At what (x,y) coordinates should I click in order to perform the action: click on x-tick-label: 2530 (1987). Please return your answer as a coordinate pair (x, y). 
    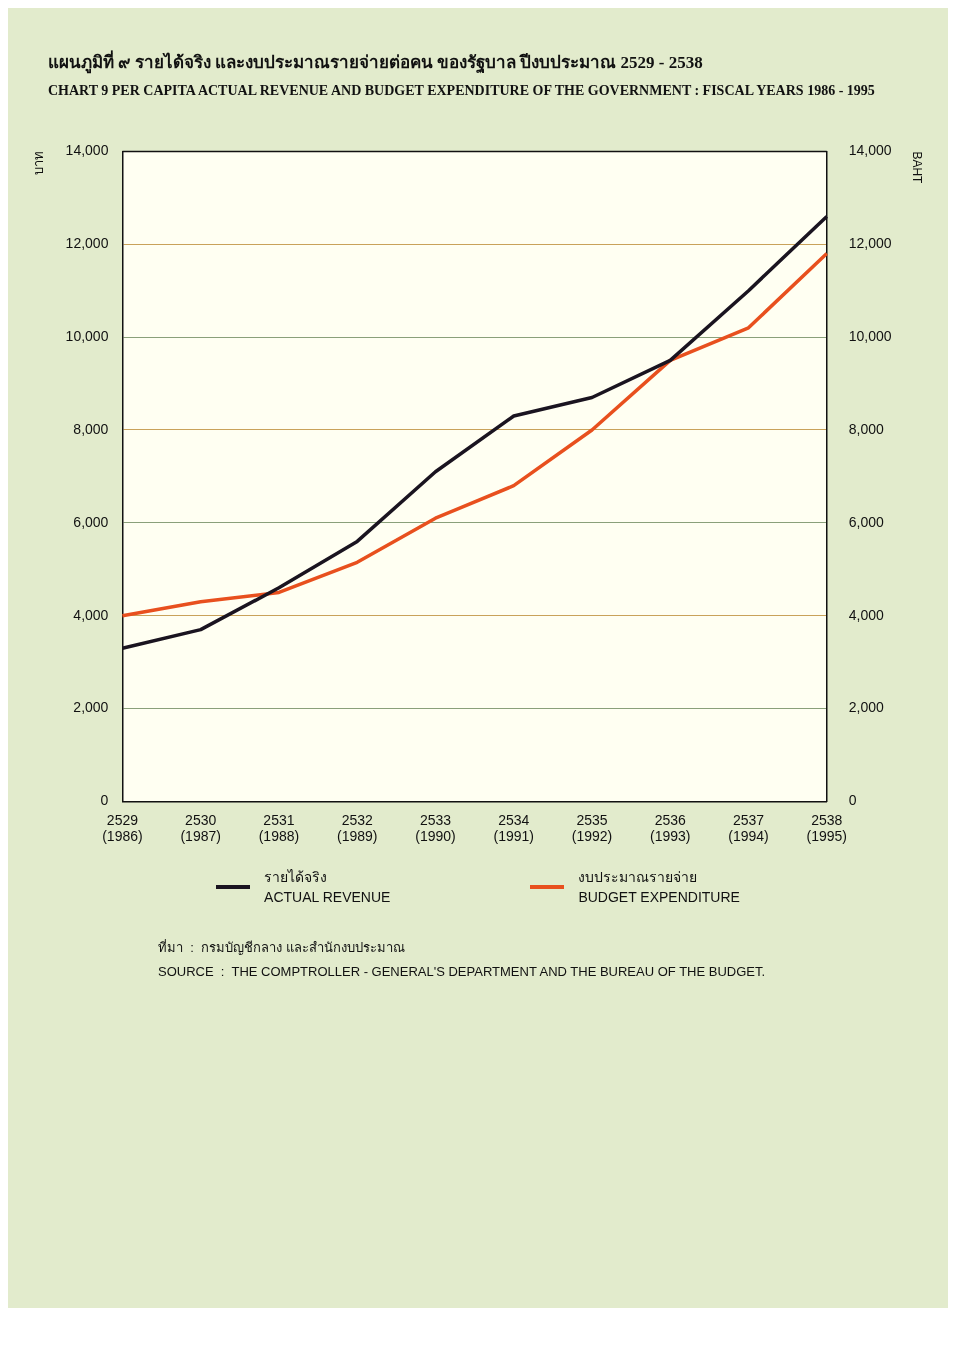
    Looking at the image, I should click on (200, 828).